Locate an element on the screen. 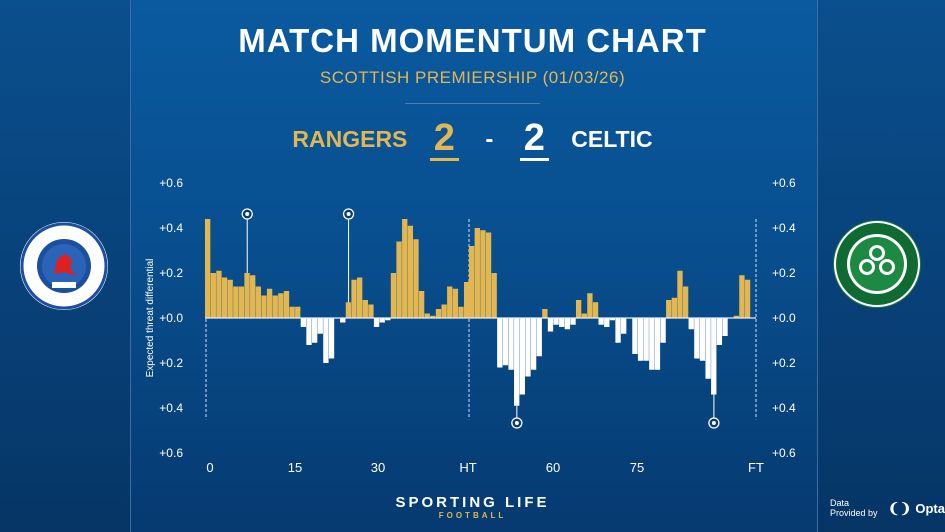 This screenshot has width=945, height=532. away-score: 2 is located at coordinates (534, 139).